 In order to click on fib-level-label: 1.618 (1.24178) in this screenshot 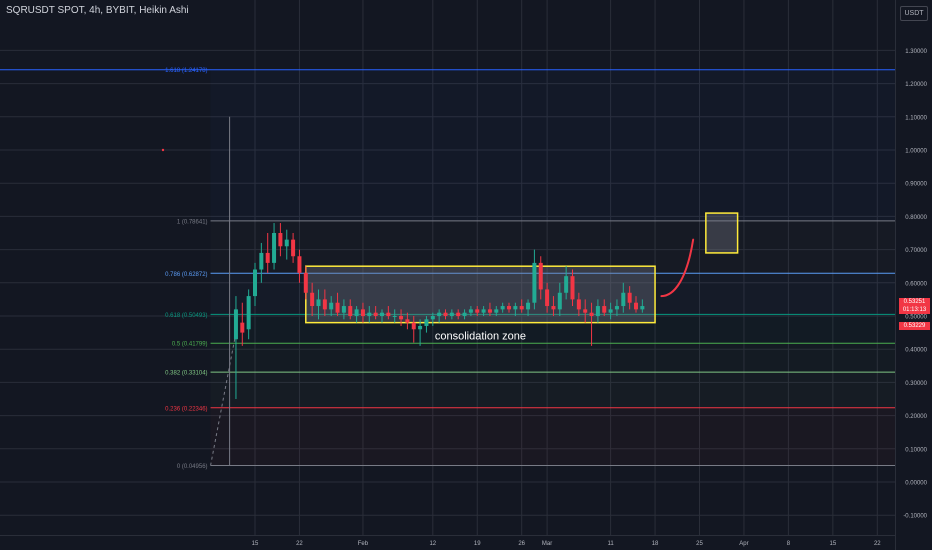, I will do `click(186, 71)`.